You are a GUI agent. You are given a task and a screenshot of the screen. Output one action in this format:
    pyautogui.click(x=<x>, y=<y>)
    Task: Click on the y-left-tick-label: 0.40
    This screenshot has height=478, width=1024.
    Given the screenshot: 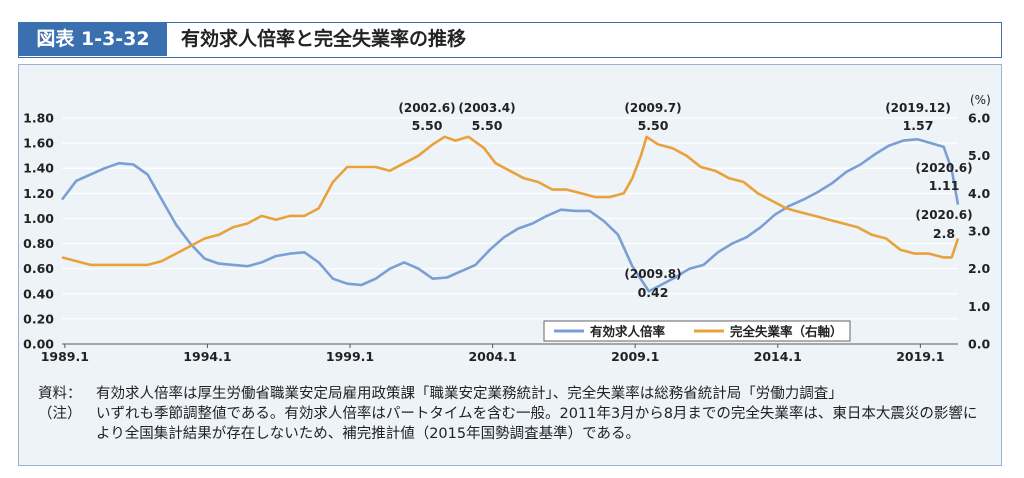 What is the action you would take?
    pyautogui.click(x=38, y=293)
    